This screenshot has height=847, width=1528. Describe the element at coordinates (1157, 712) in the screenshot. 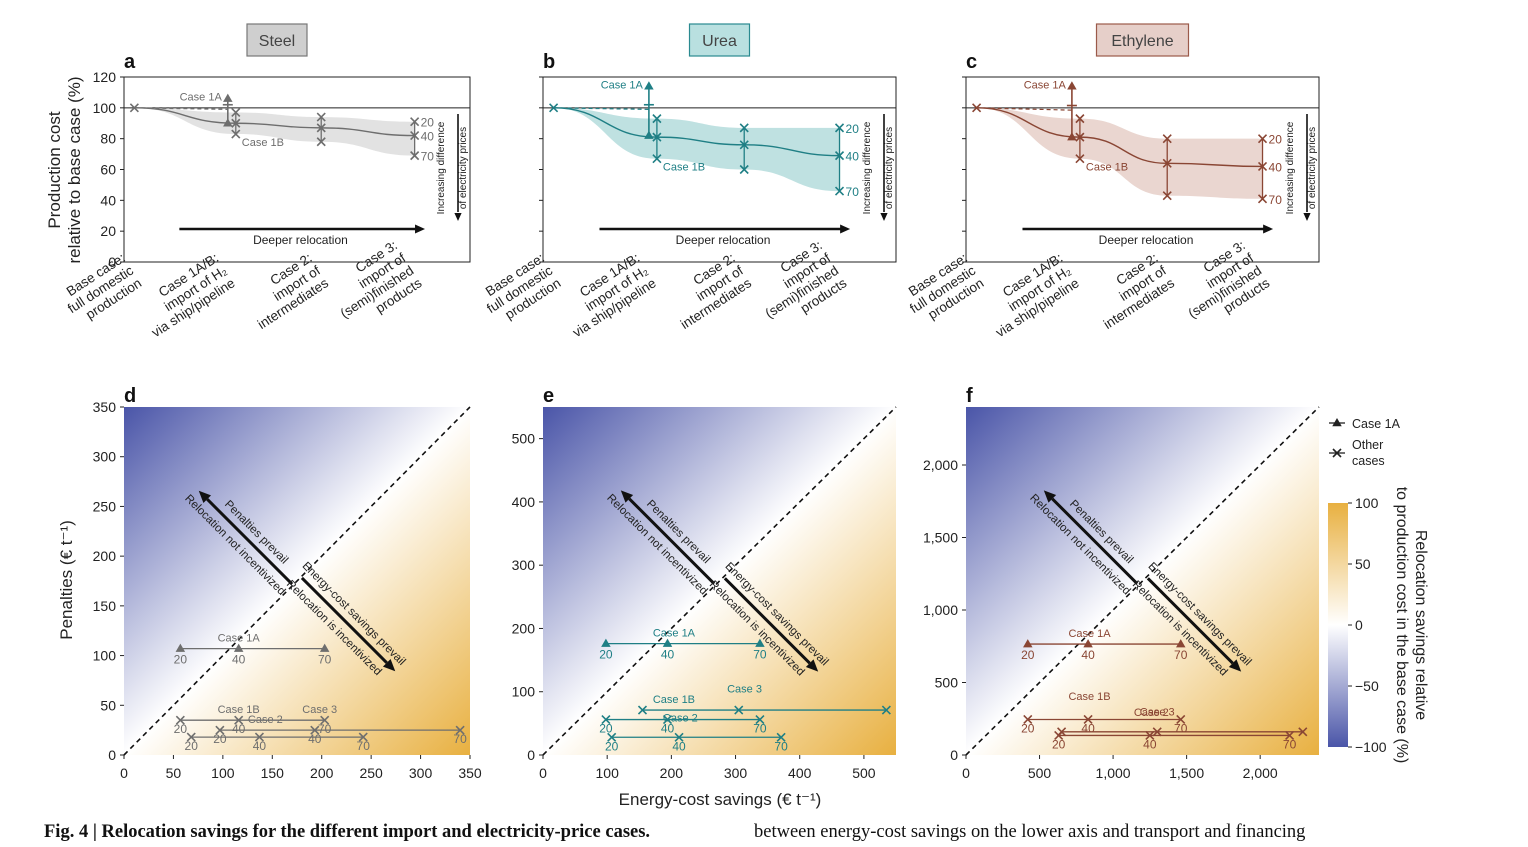

I see `series-name-f-3: Case 3` at that location.